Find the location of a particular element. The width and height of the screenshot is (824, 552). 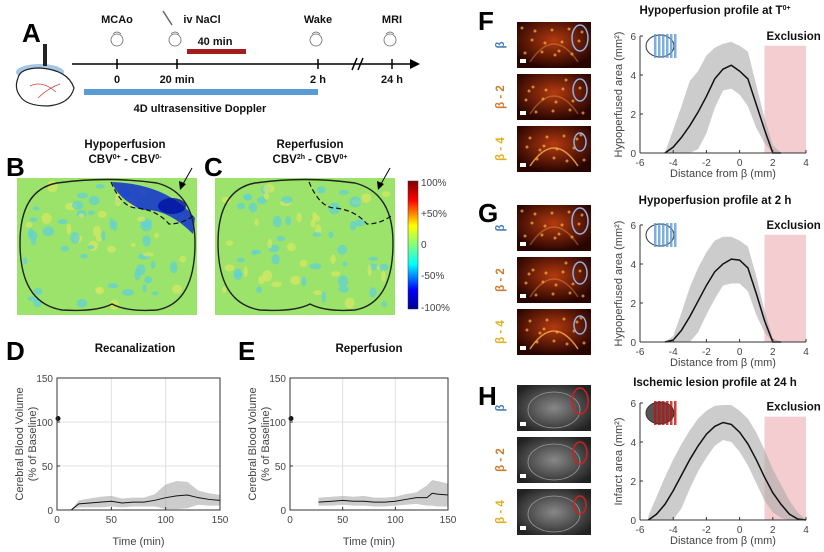

x-tick-label: -4 is located at coordinates (673, 352).